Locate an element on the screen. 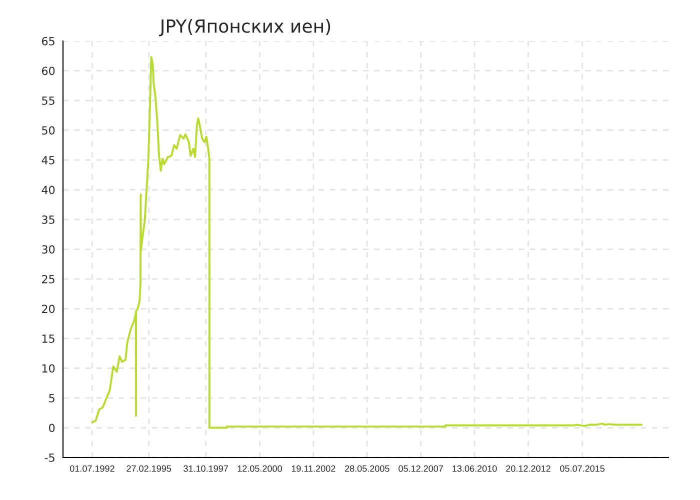 This screenshot has height=500, width=700. x-tick-label: 05.07.2015 is located at coordinates (582, 468).